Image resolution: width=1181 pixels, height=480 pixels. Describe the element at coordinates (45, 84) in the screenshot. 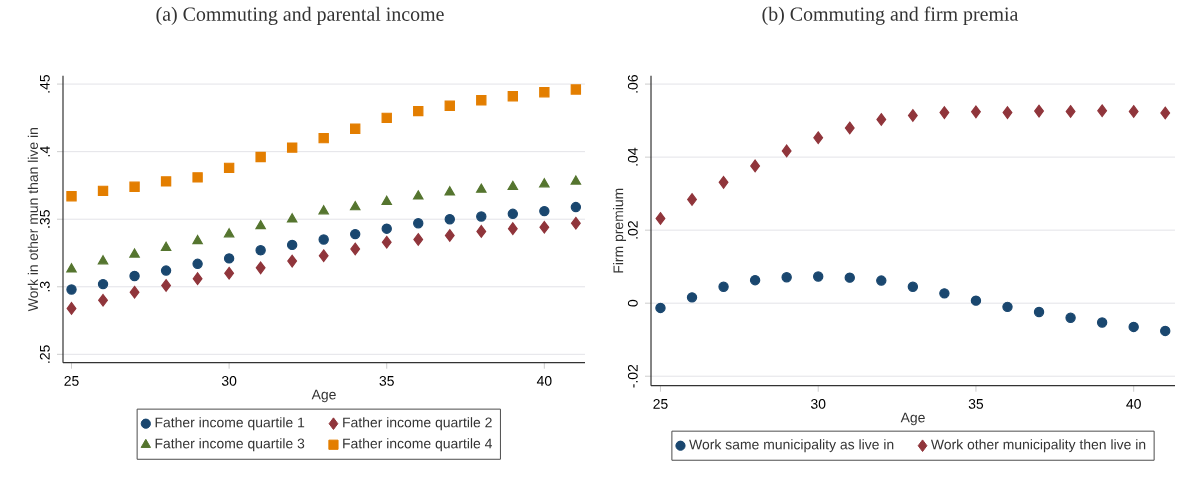

I see `y-tick-label: .45` at that location.